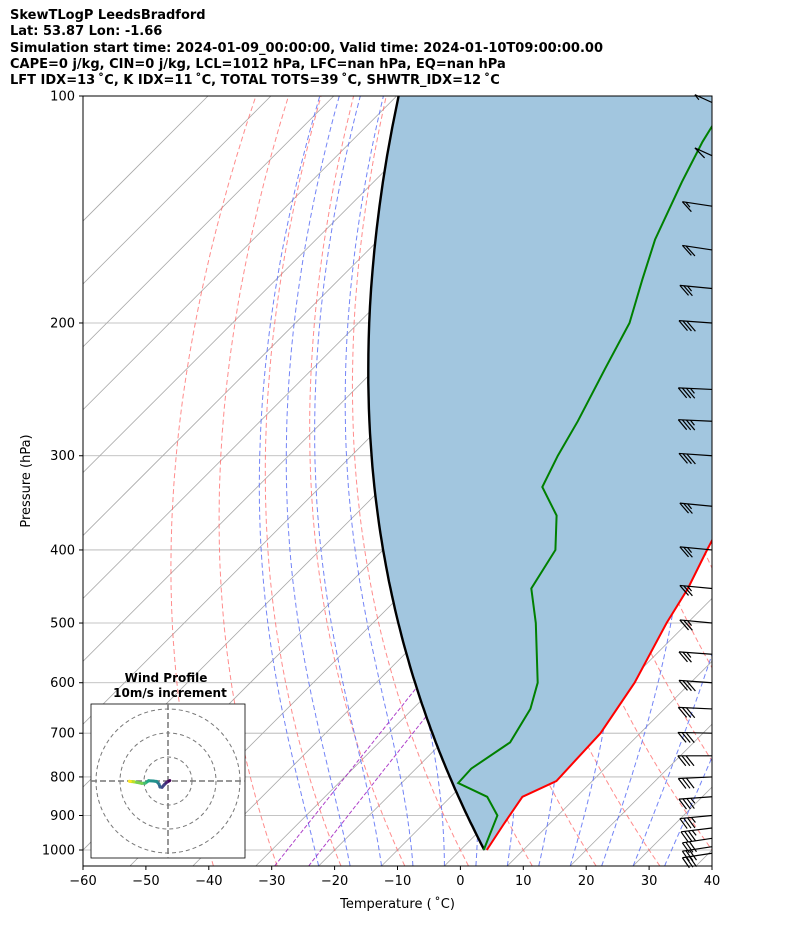 This screenshot has height=937, width=794. Describe the element at coordinates (62, 683) in the screenshot. I see `y-tick-label: 600` at that location.